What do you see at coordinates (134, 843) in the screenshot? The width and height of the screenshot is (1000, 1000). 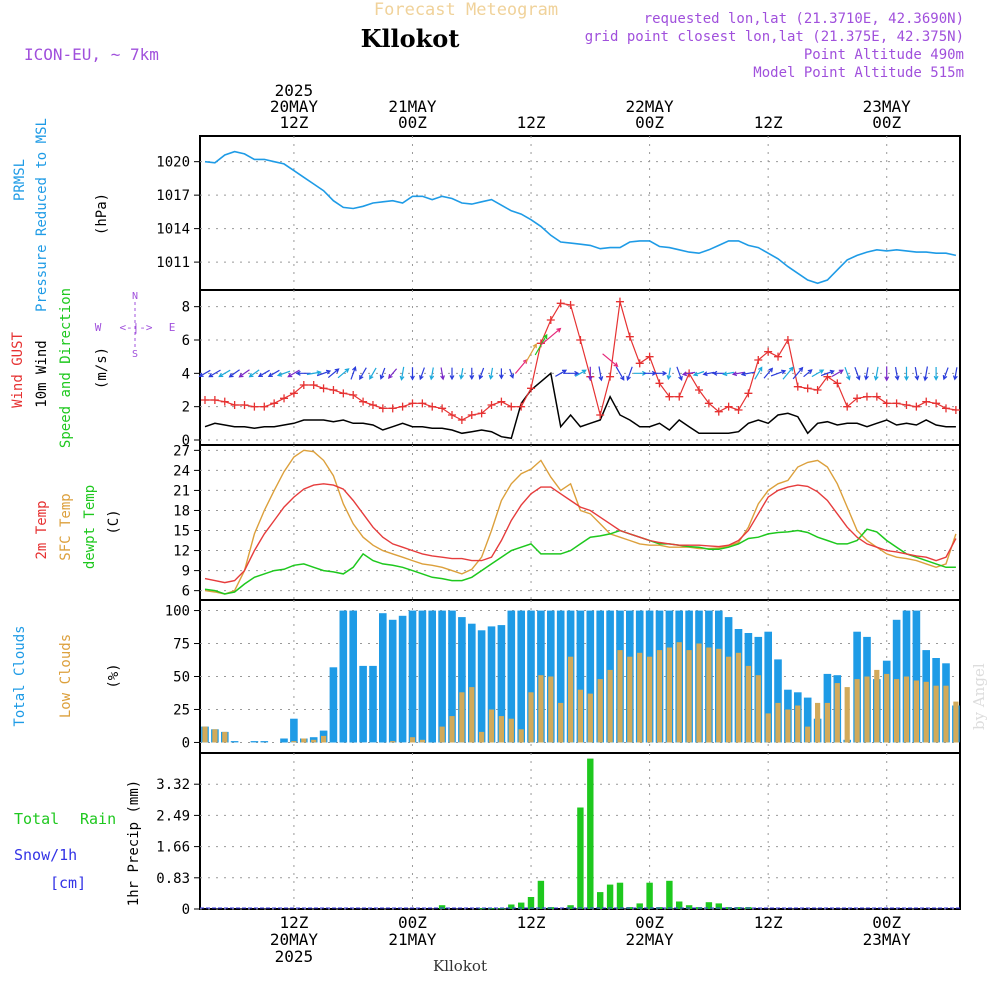 I see `precip-unit: 1hr Precip (mm)` at bounding box center [134, 843].